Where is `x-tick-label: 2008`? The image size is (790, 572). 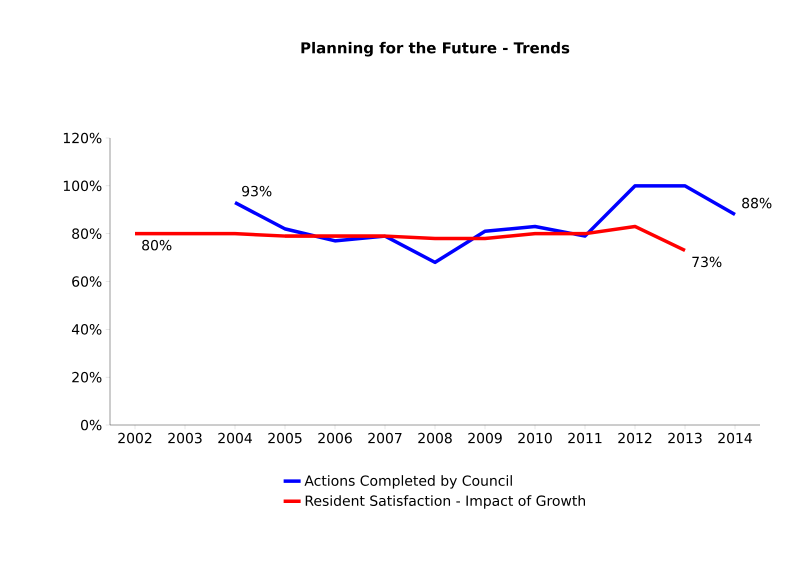
x-tick-label: 2008 is located at coordinates (435, 438).